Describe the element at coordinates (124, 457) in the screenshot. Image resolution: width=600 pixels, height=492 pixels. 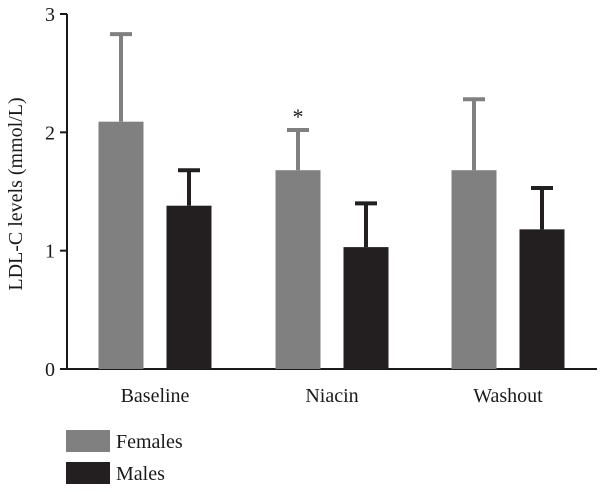
I see `legend: Females Males` at that location.